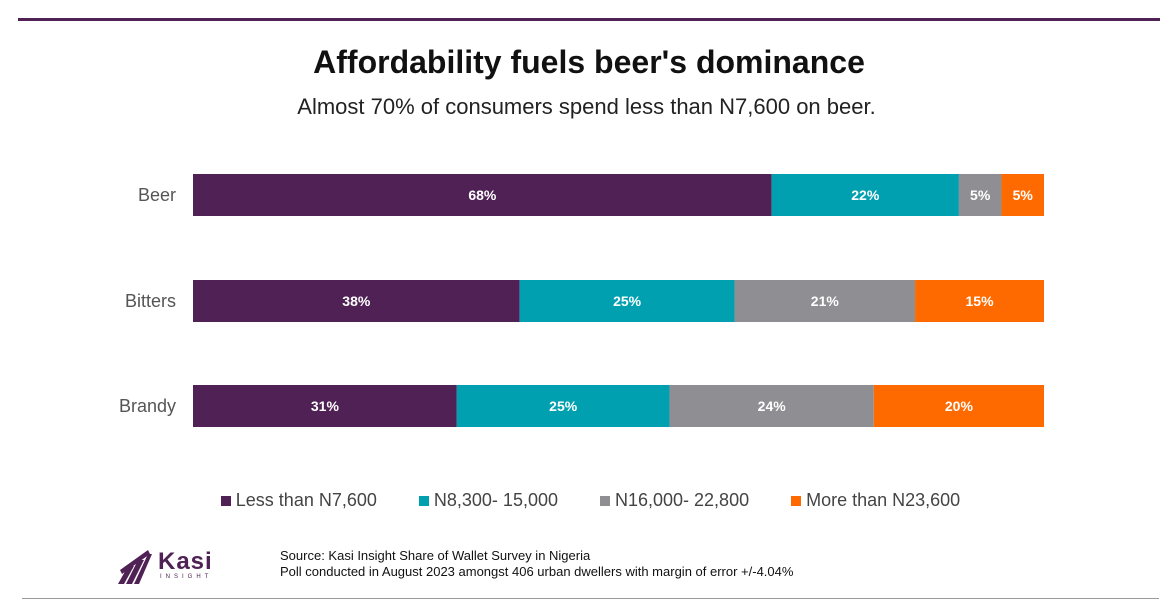 This screenshot has height=613, width=1173. I want to click on category-label-beer: Beer, so click(157, 195).